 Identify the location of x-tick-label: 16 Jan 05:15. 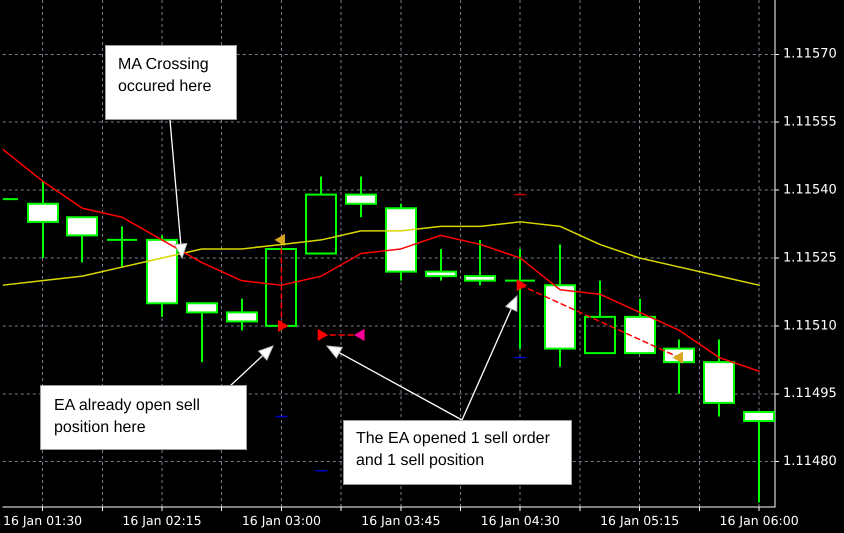
(640, 520).